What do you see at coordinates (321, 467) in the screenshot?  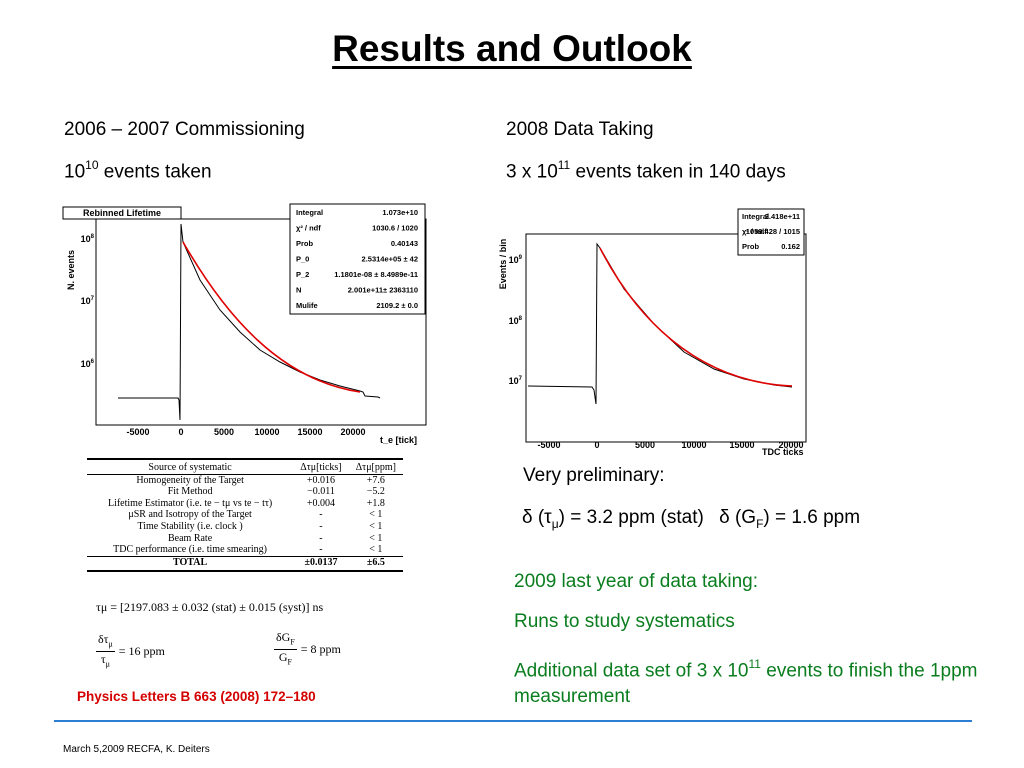 I see `table-cell: Δτμ[ticks]` at bounding box center [321, 467].